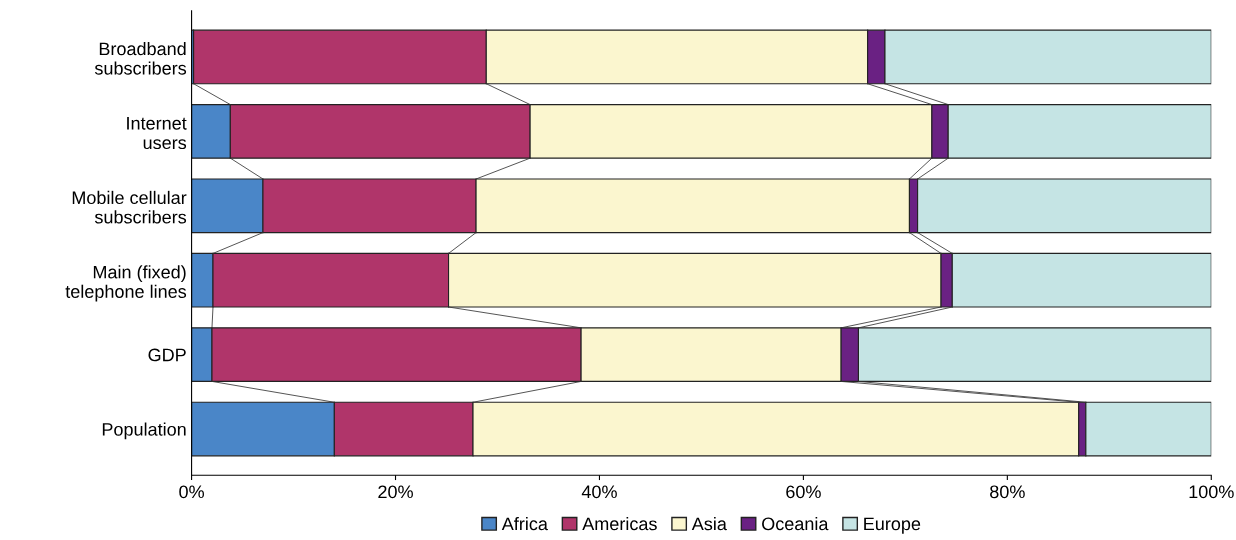 This screenshot has height=540, width=1236. What do you see at coordinates (395, 492) in the screenshot?
I see `x-tick-label: 20%` at bounding box center [395, 492].